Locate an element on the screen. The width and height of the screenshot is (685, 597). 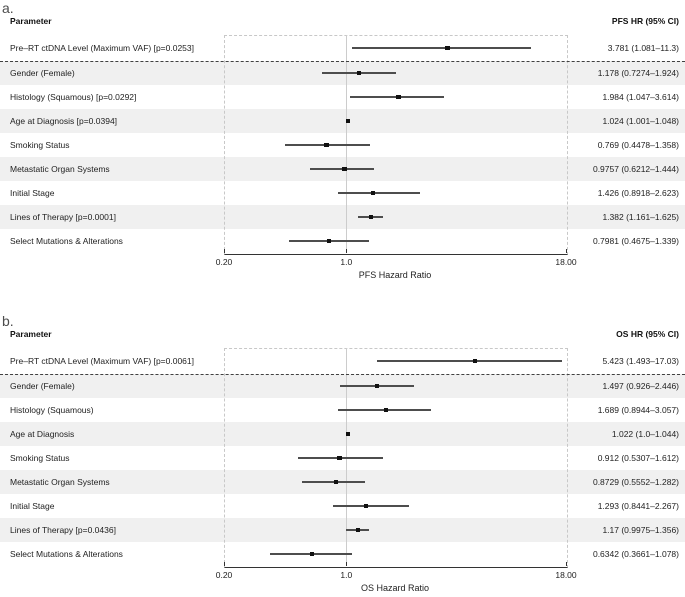
row-value: 1.497 (0.926–2.446) is located at coordinates (640, 386).